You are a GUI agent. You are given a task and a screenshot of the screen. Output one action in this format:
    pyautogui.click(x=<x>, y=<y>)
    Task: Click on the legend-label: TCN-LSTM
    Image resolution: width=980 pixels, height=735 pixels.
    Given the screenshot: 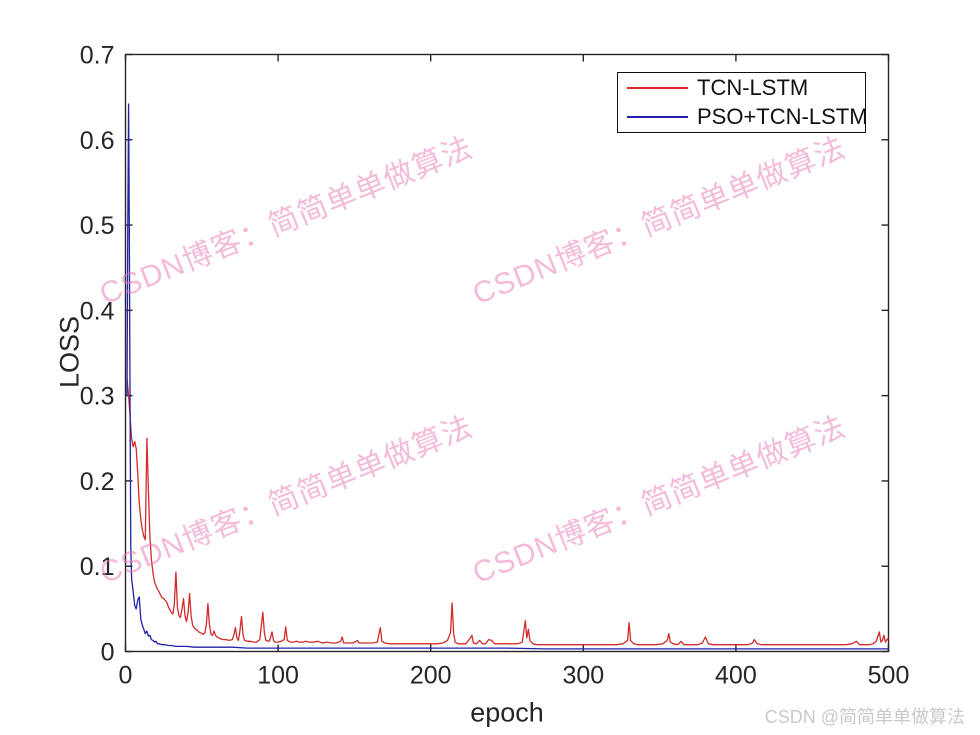 What is the action you would take?
    pyautogui.click(x=753, y=88)
    